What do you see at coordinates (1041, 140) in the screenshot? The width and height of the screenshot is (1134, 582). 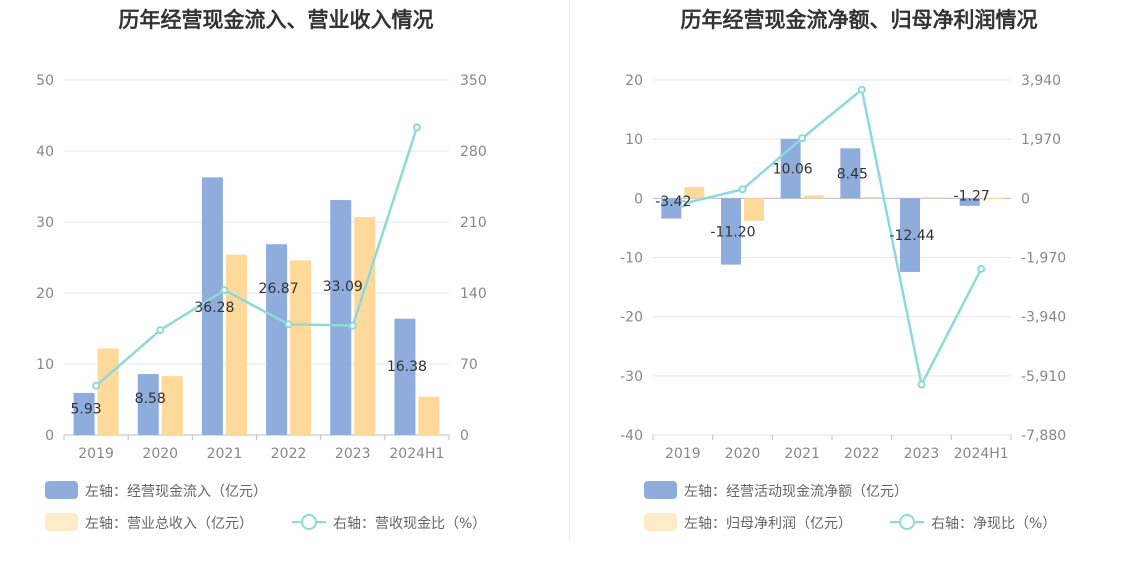 I see `right-tick-label: 1,970` at bounding box center [1041, 140].